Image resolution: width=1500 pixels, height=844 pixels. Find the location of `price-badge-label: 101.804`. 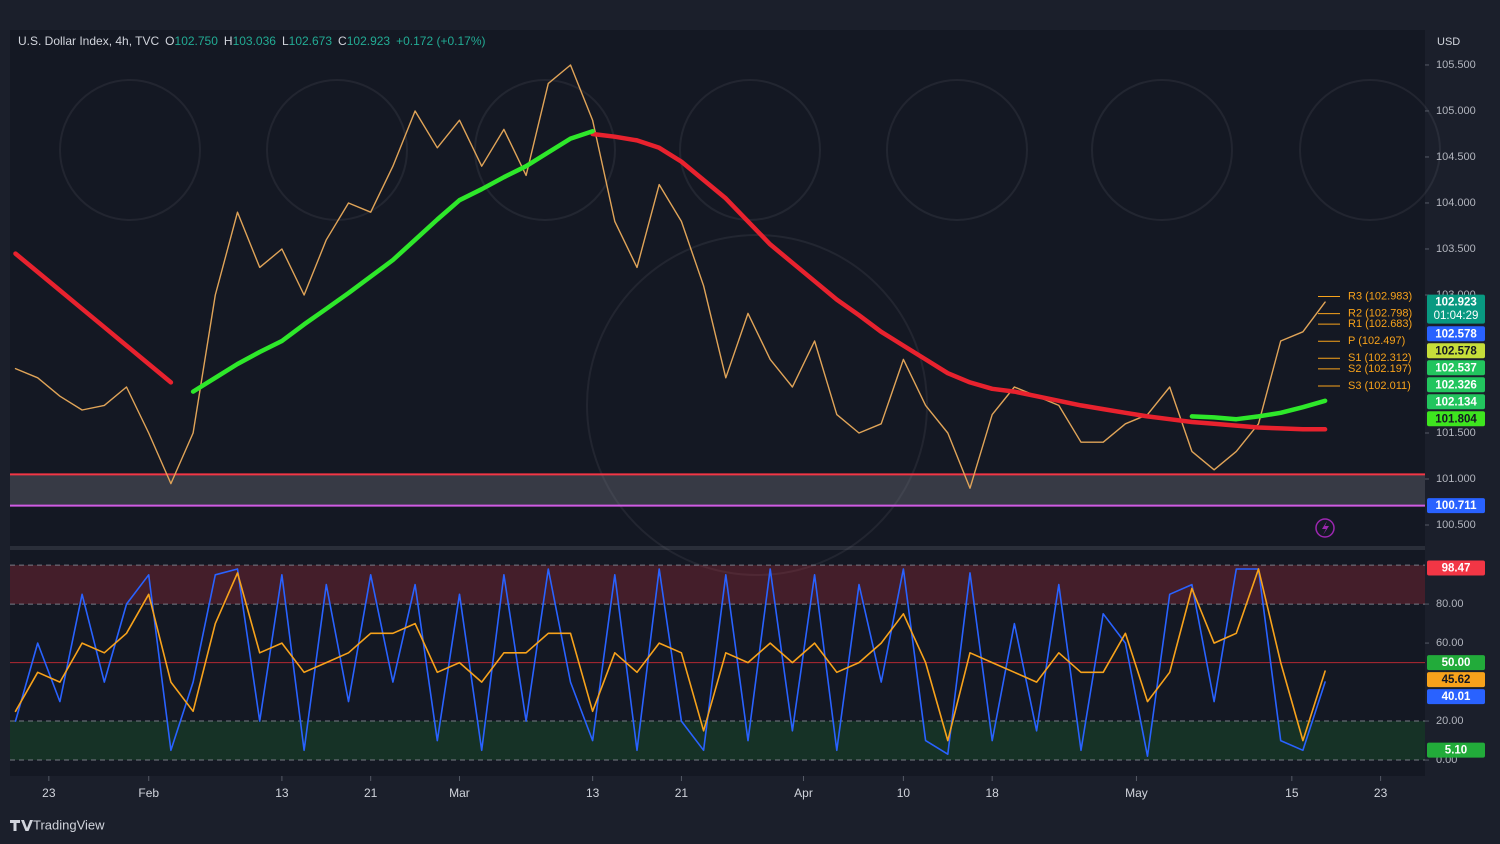

price-badge-label: 101.804 is located at coordinates (1456, 419).